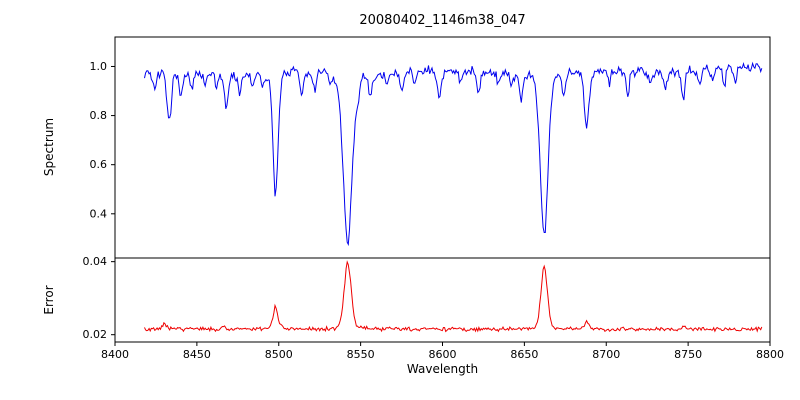 Image resolution: width=800 pixels, height=400 pixels. Describe the element at coordinates (442, 369) in the screenshot. I see `x-axis-label: Wavelength` at that location.